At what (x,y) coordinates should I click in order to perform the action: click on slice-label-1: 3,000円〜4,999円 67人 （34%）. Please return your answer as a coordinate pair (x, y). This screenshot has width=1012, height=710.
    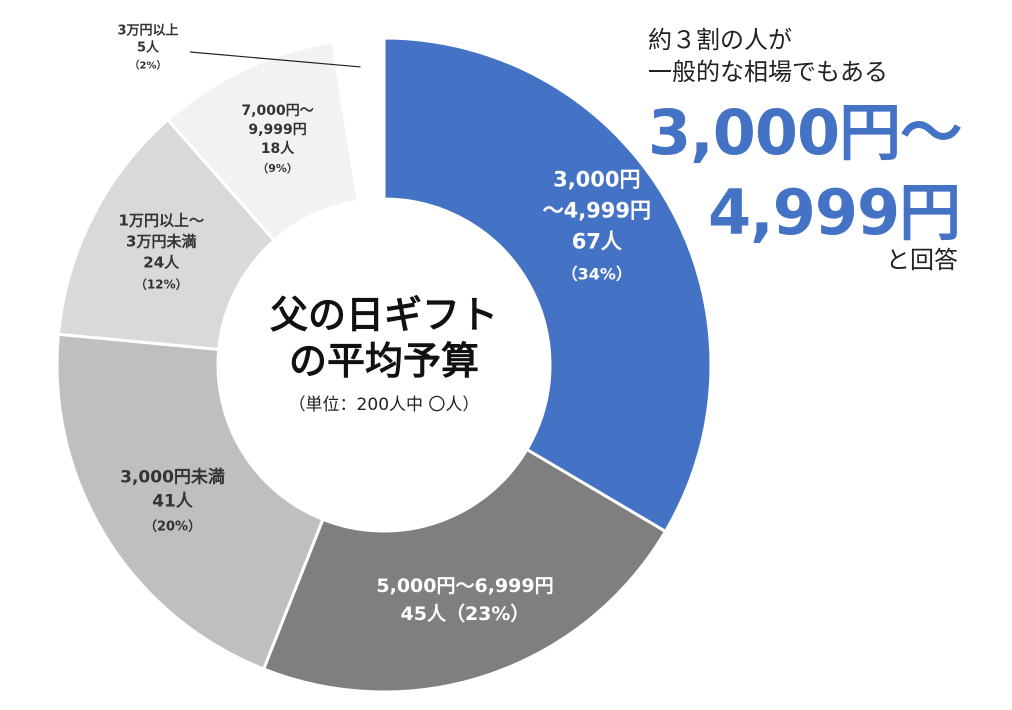
    Looking at the image, I should click on (597, 225).